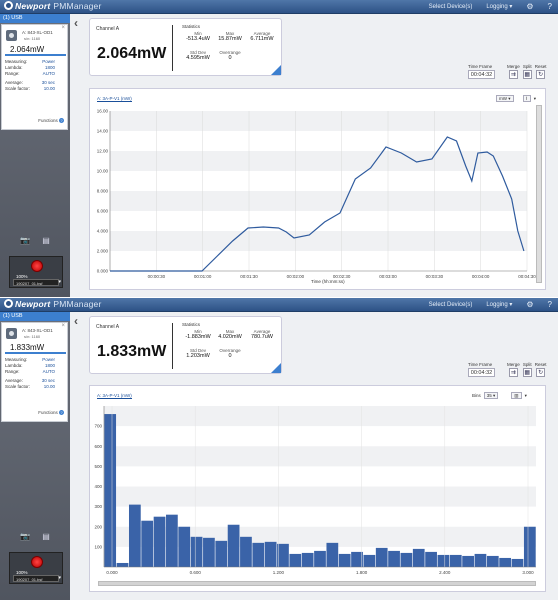  What do you see at coordinates (539, 194) in the screenshot?
I see `vertical-scrollbar` at bounding box center [539, 194].